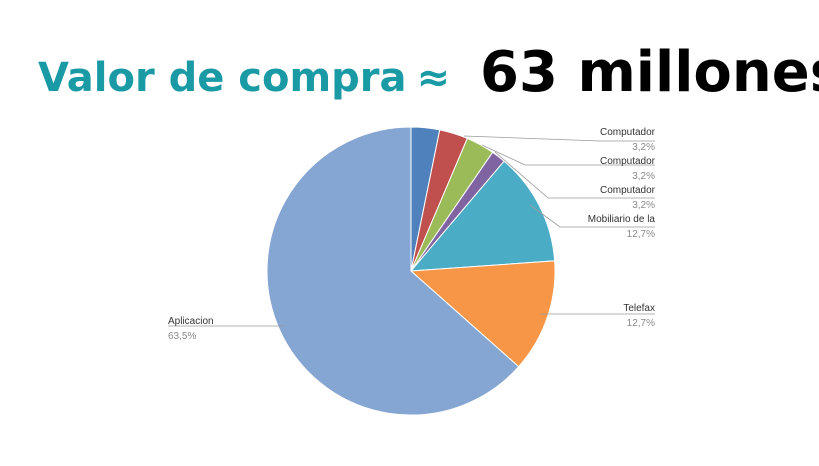  What do you see at coordinates (433, 78) in the screenshot?
I see `approx-symbol: ≈` at bounding box center [433, 78].